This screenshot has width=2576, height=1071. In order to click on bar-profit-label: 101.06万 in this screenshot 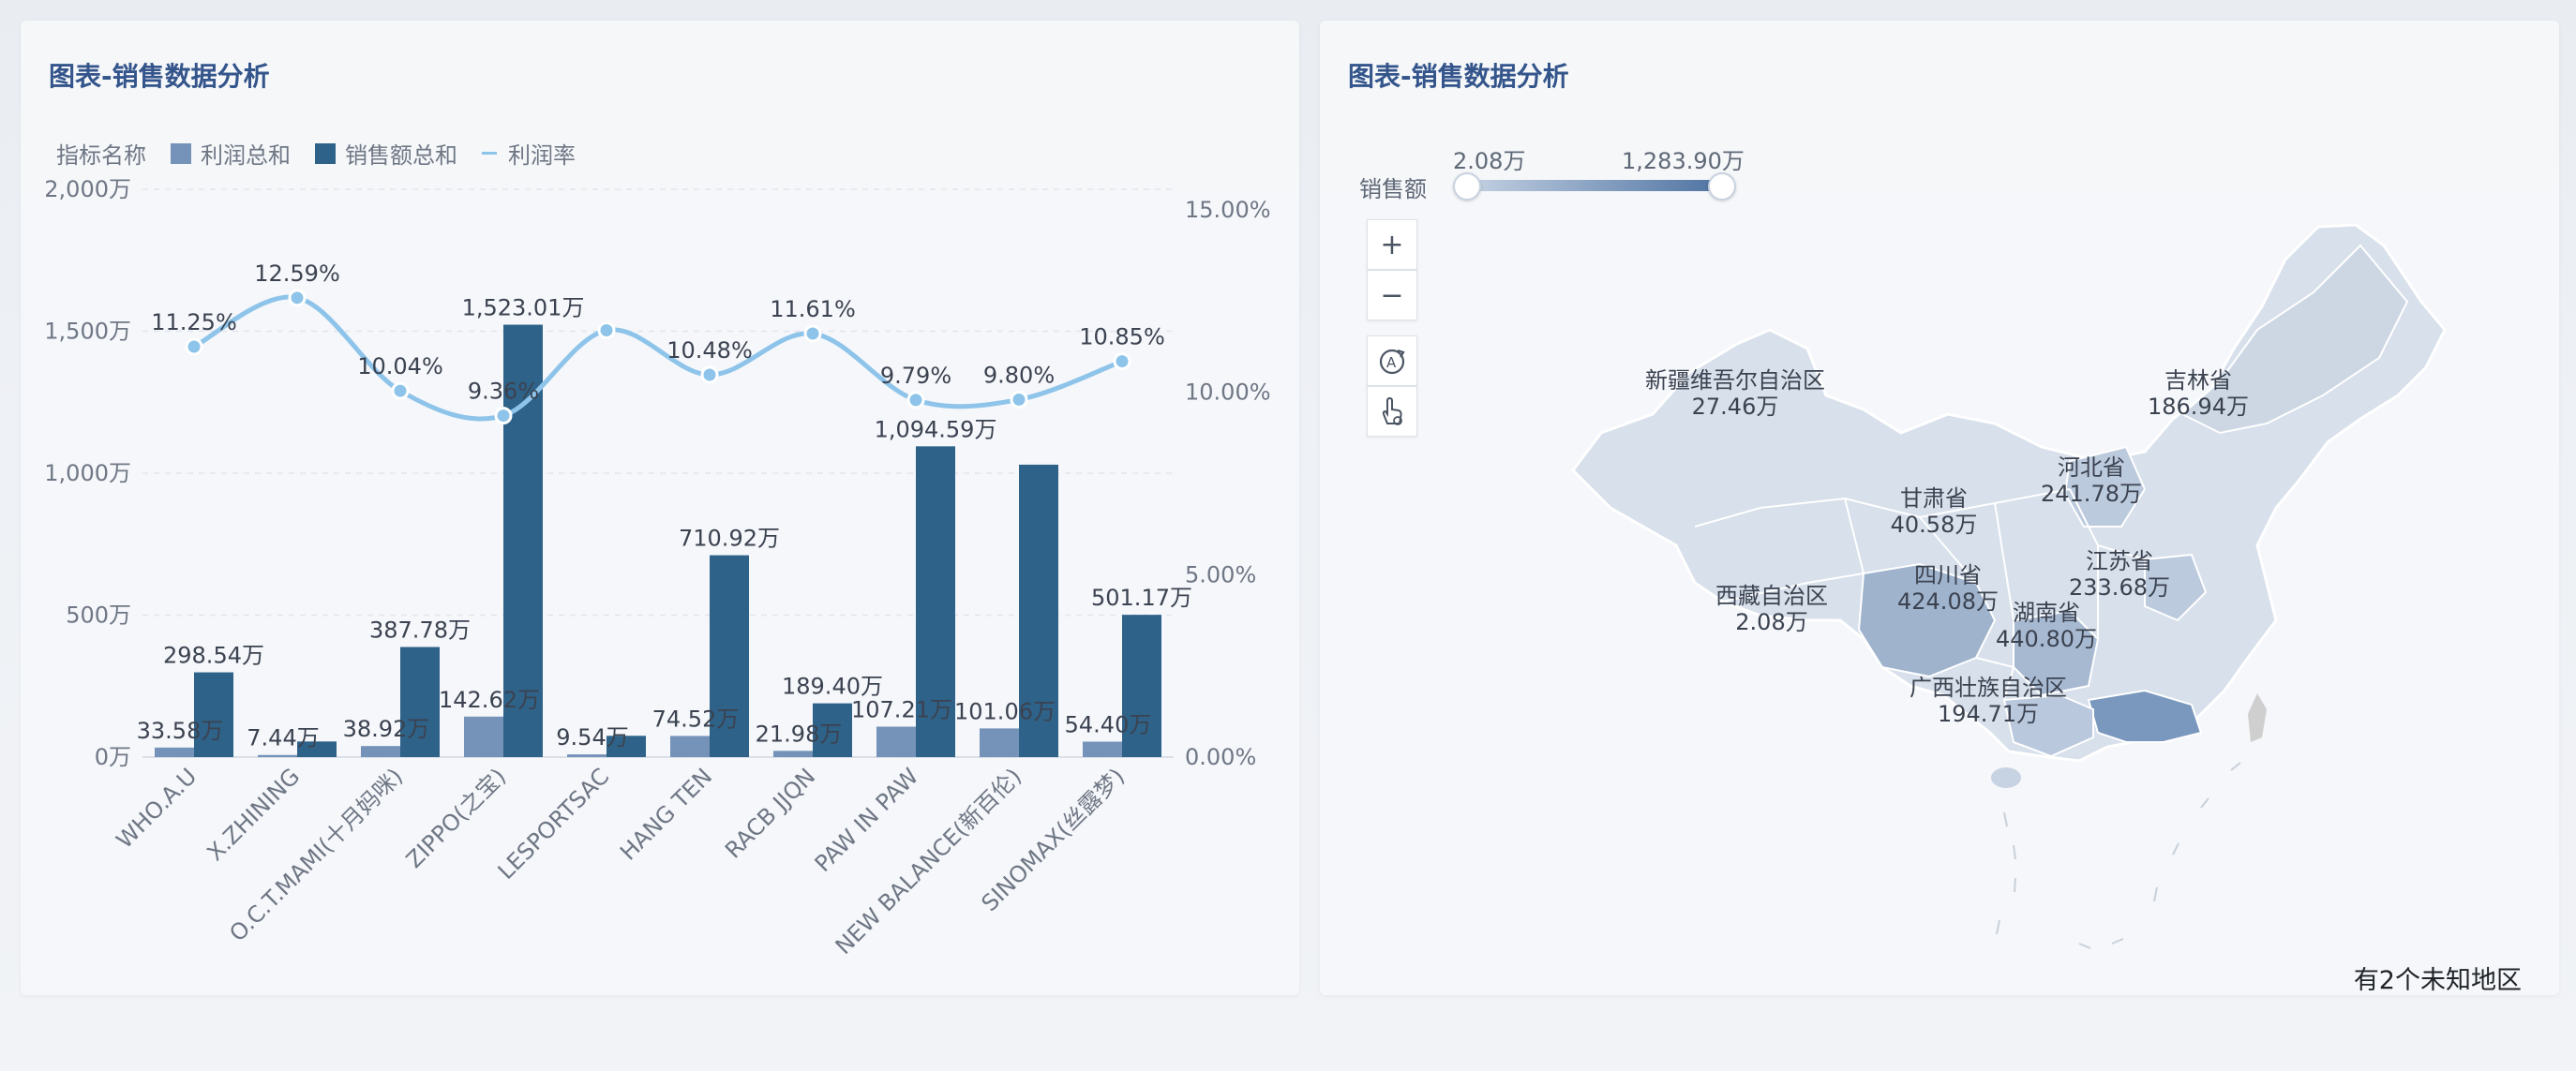, I will do `click(1005, 711)`.